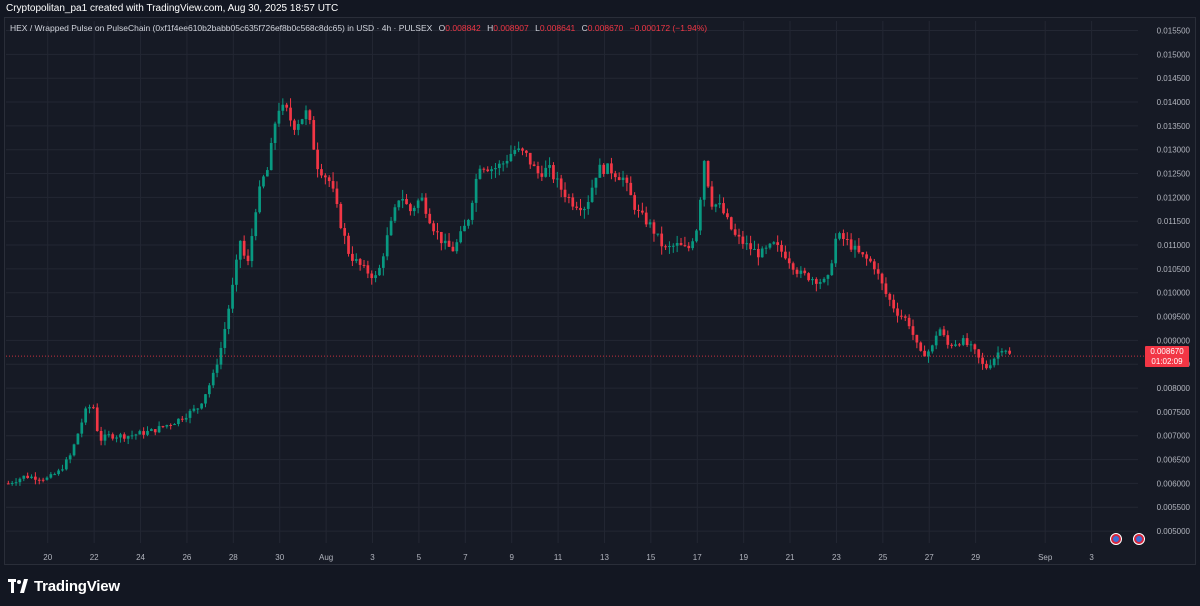 The width and height of the screenshot is (1200, 606). Describe the element at coordinates (1174, 197) in the screenshot. I see `price-tick-label: 0.012000` at that location.